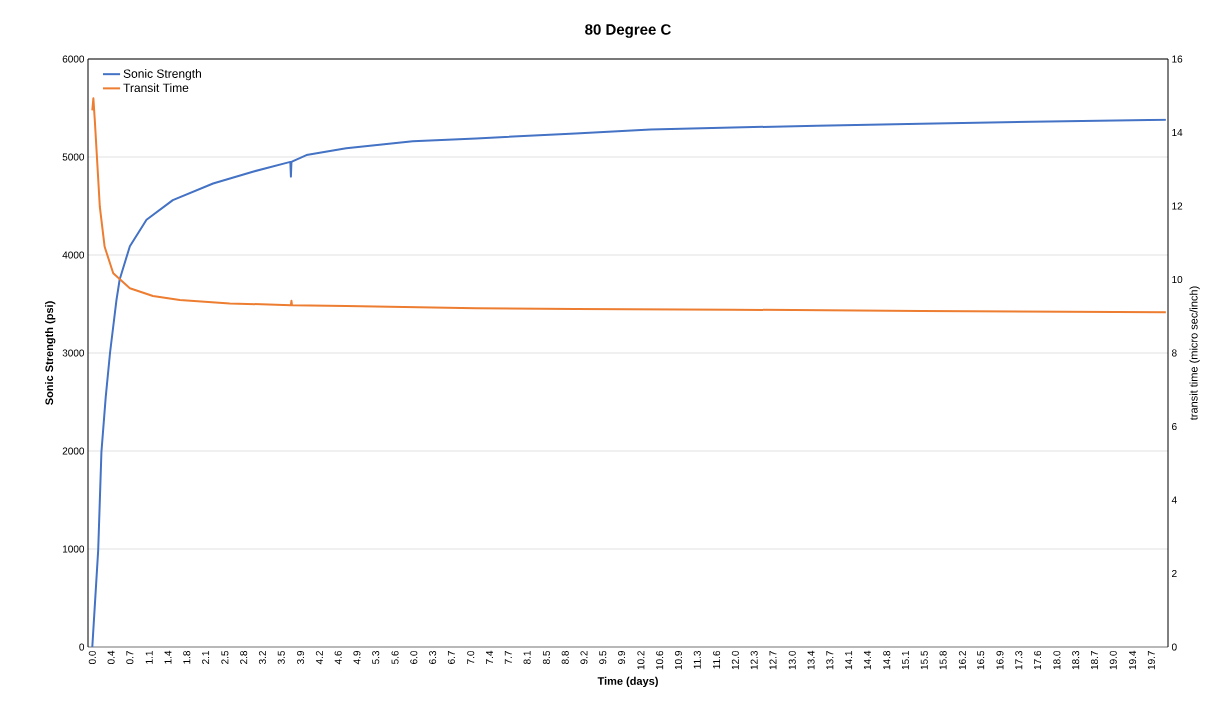 This screenshot has width=1228, height=715. I want to click on y-tick-label: 5000, so click(73, 157).